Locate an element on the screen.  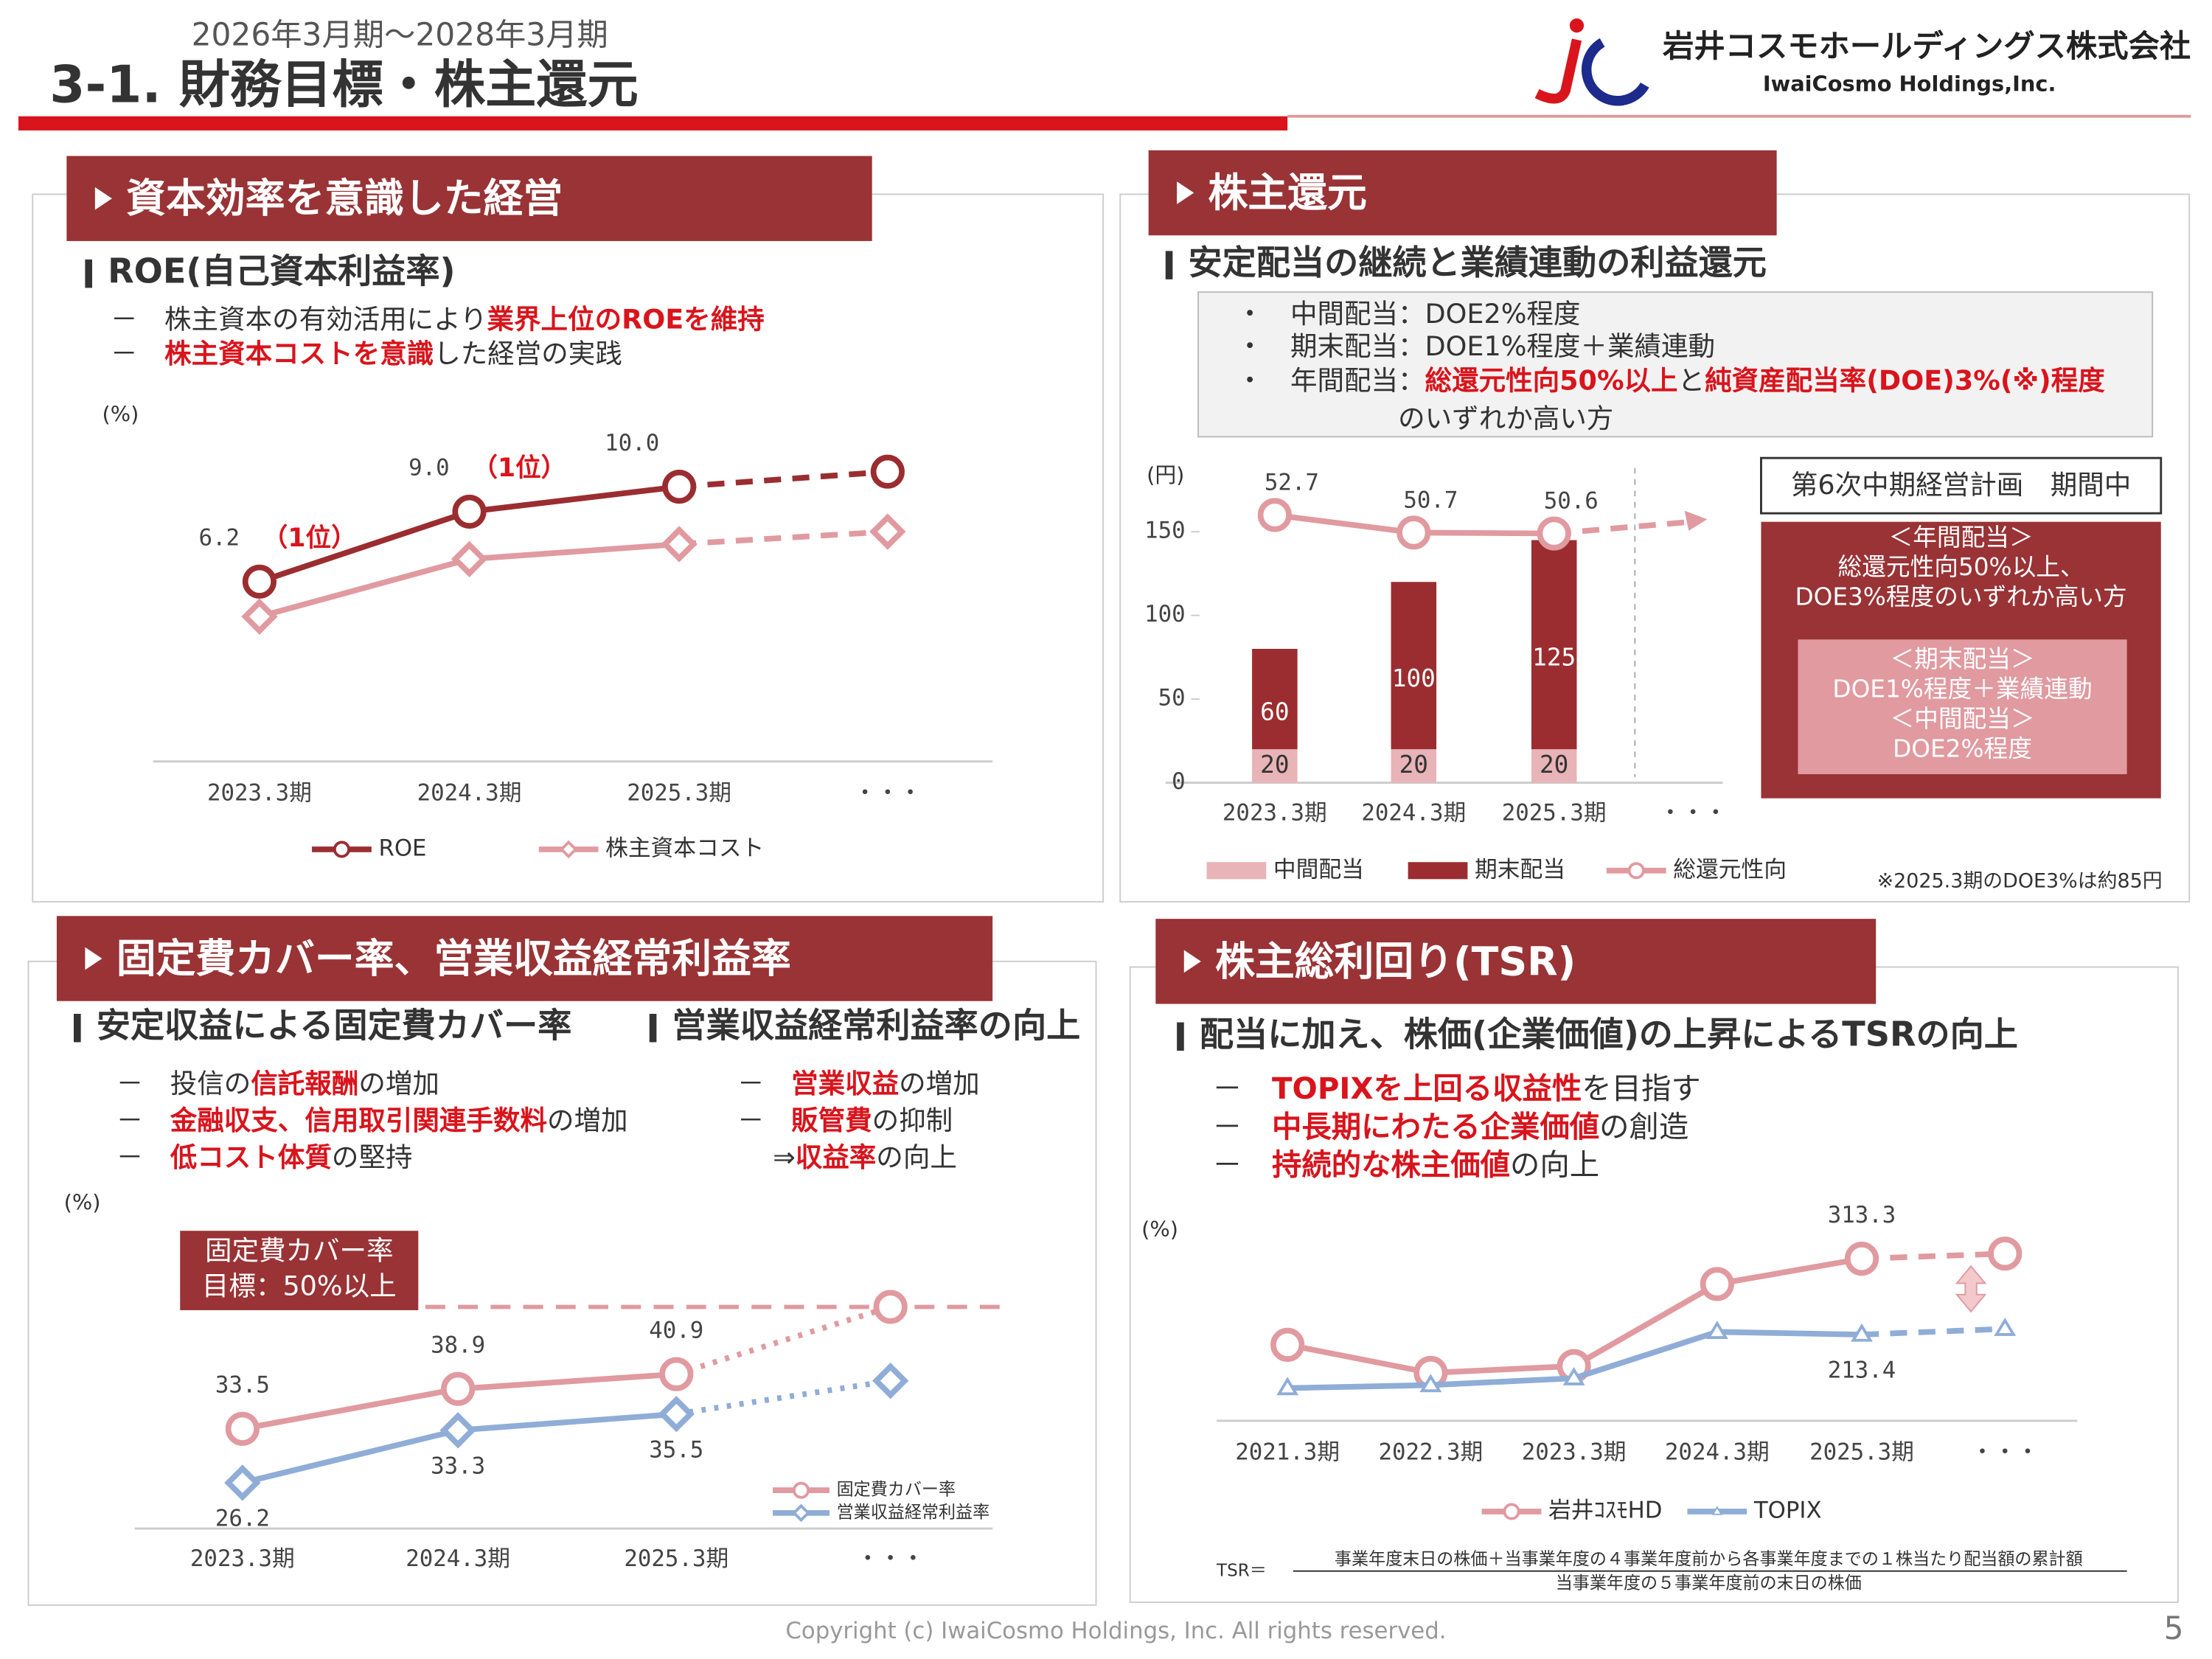
plan-line: 総還元性向50%以上、 is located at coordinates (1961, 567).